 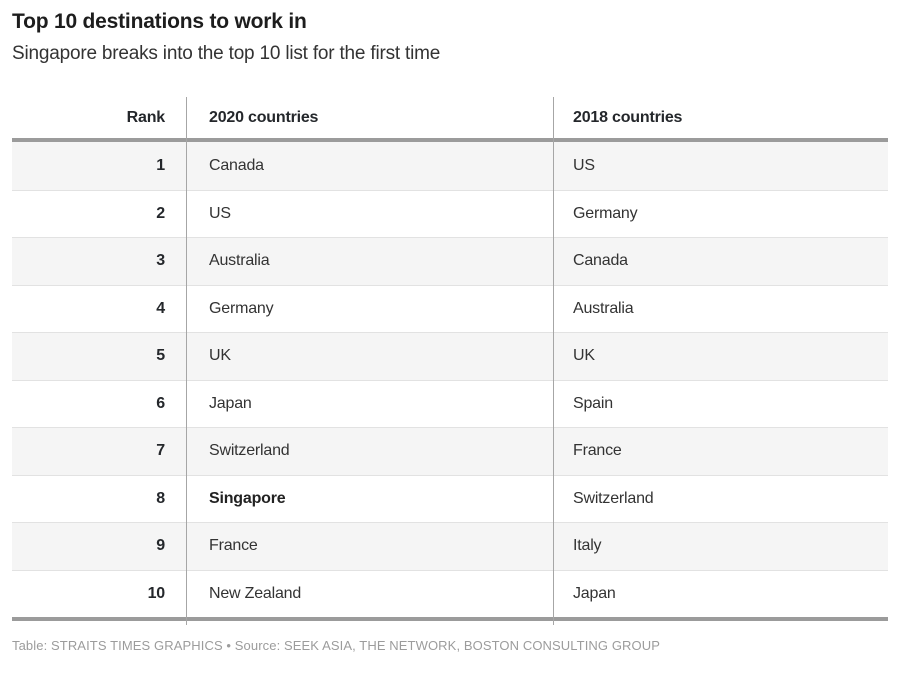 I want to click on country-2018-cell: Japan, so click(x=594, y=593).